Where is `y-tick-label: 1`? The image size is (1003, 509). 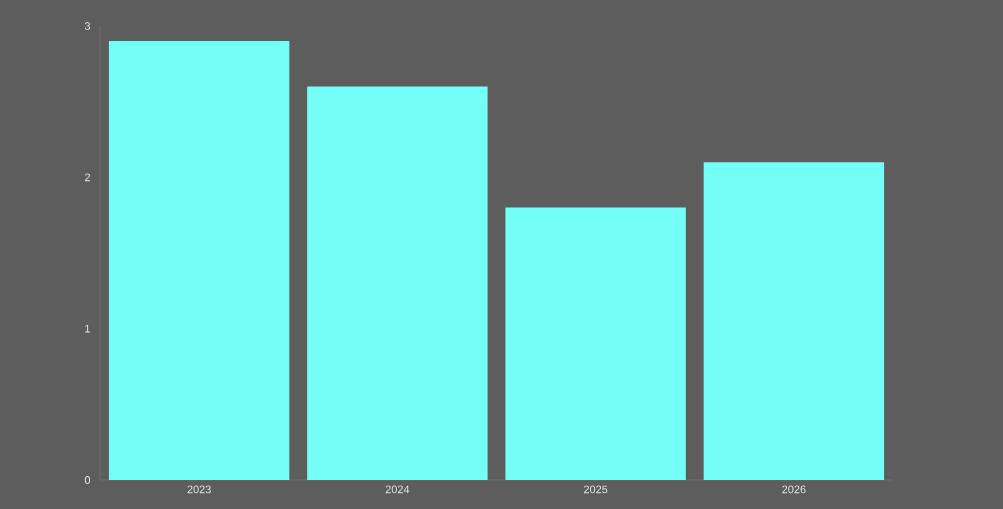
y-tick-label: 1 is located at coordinates (87, 328).